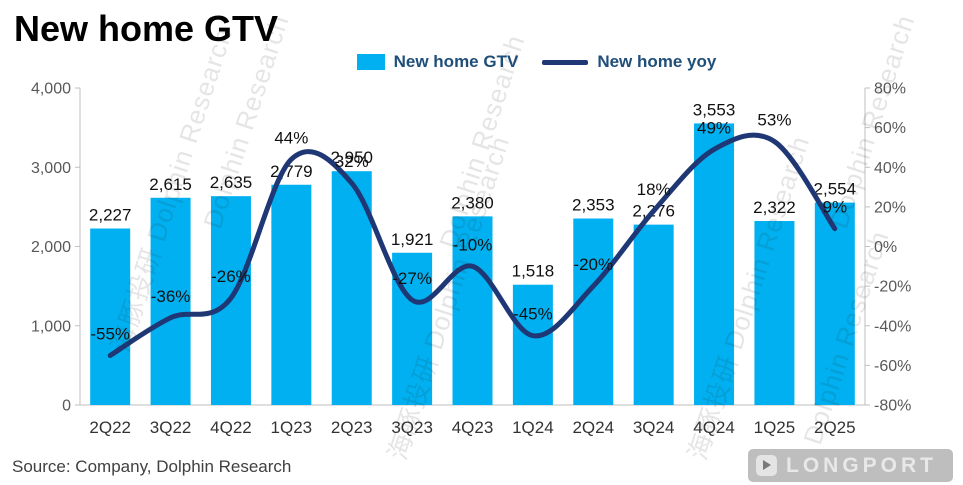 This screenshot has width=963, height=485. What do you see at coordinates (657, 61) in the screenshot?
I see `legend-label-yoy: New home yoy` at bounding box center [657, 61].